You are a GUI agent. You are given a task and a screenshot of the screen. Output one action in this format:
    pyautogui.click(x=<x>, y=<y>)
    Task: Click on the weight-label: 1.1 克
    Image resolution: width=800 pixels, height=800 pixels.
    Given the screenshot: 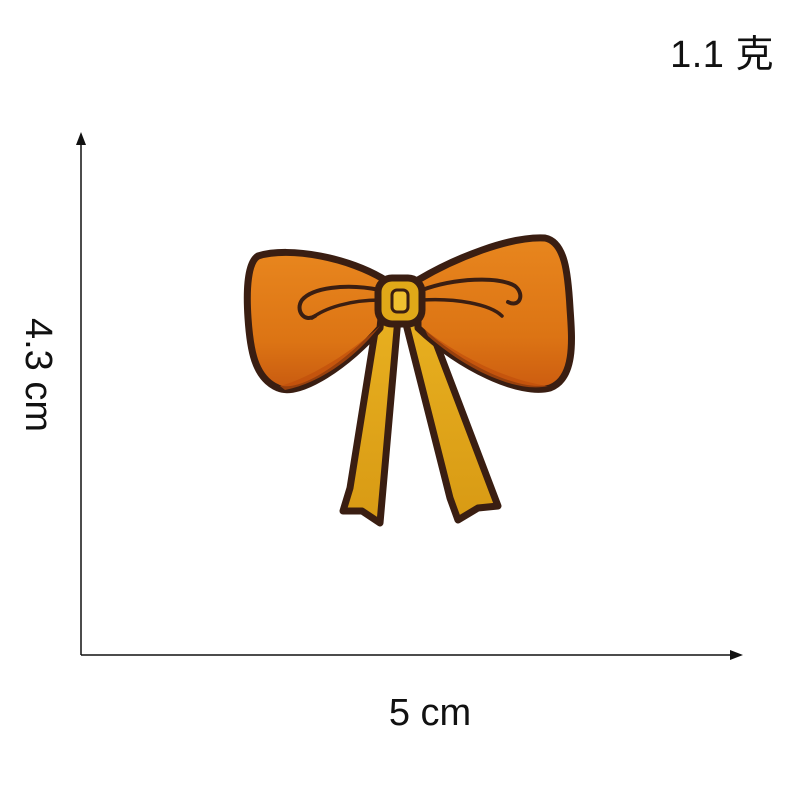 What is the action you would take?
    pyautogui.click(x=722, y=55)
    